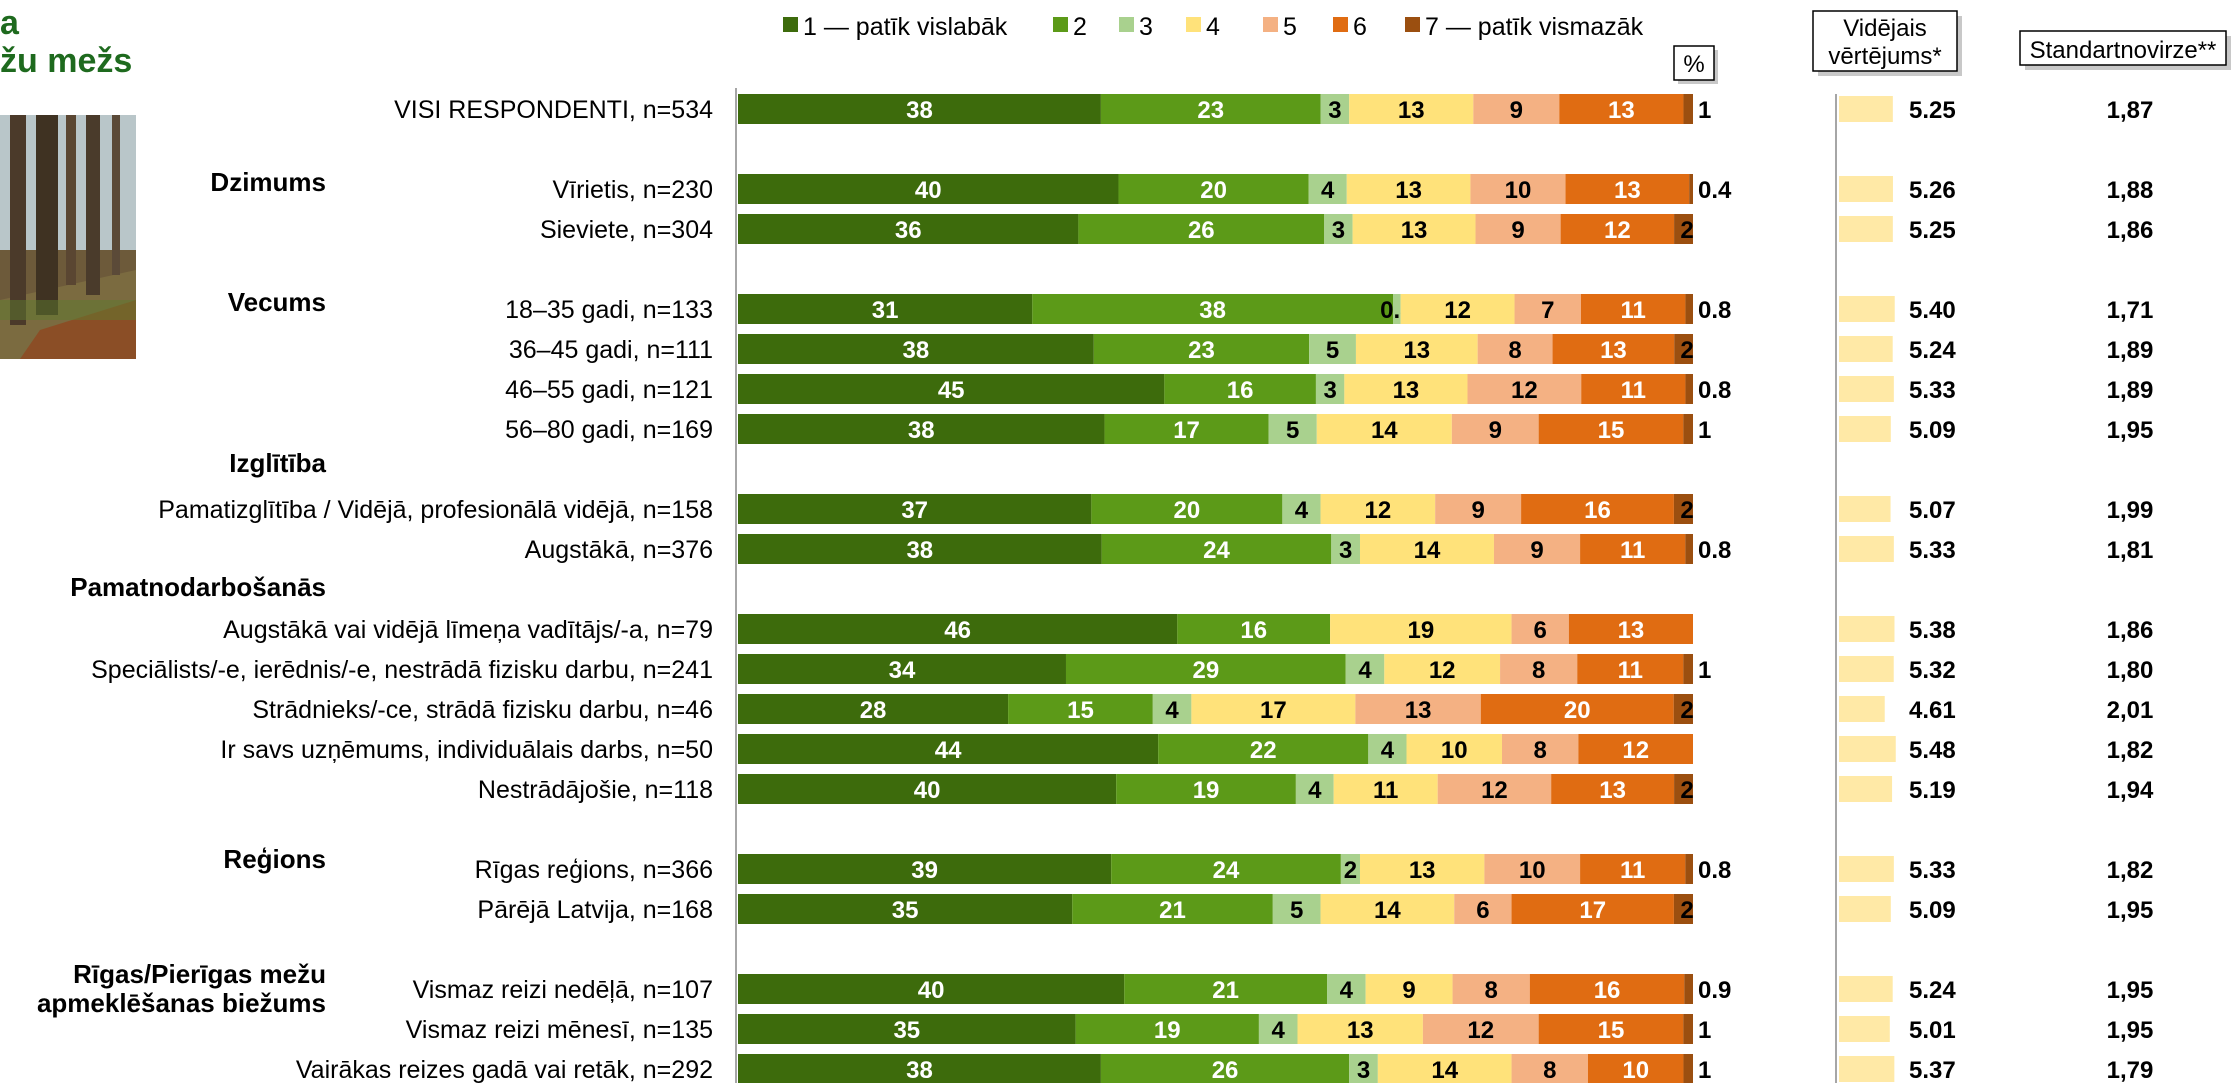 The height and width of the screenshot is (1083, 2233). Describe the element at coordinates (1932, 670) in the screenshot. I see `mean-value: 5.32` at that location.